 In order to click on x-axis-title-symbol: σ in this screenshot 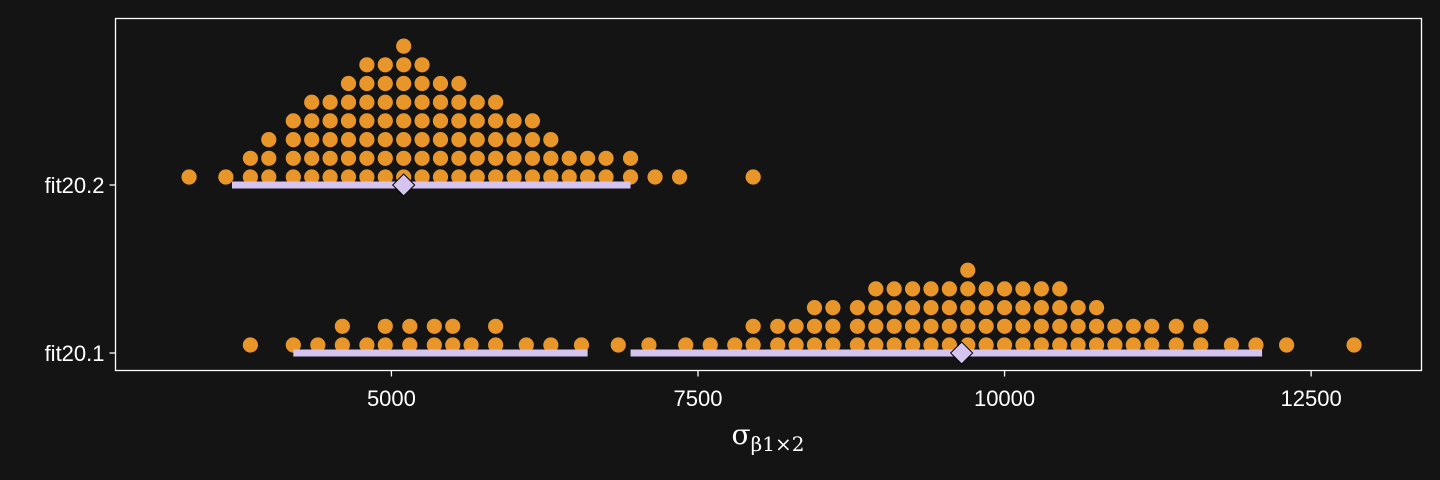, I will do `click(741, 434)`.